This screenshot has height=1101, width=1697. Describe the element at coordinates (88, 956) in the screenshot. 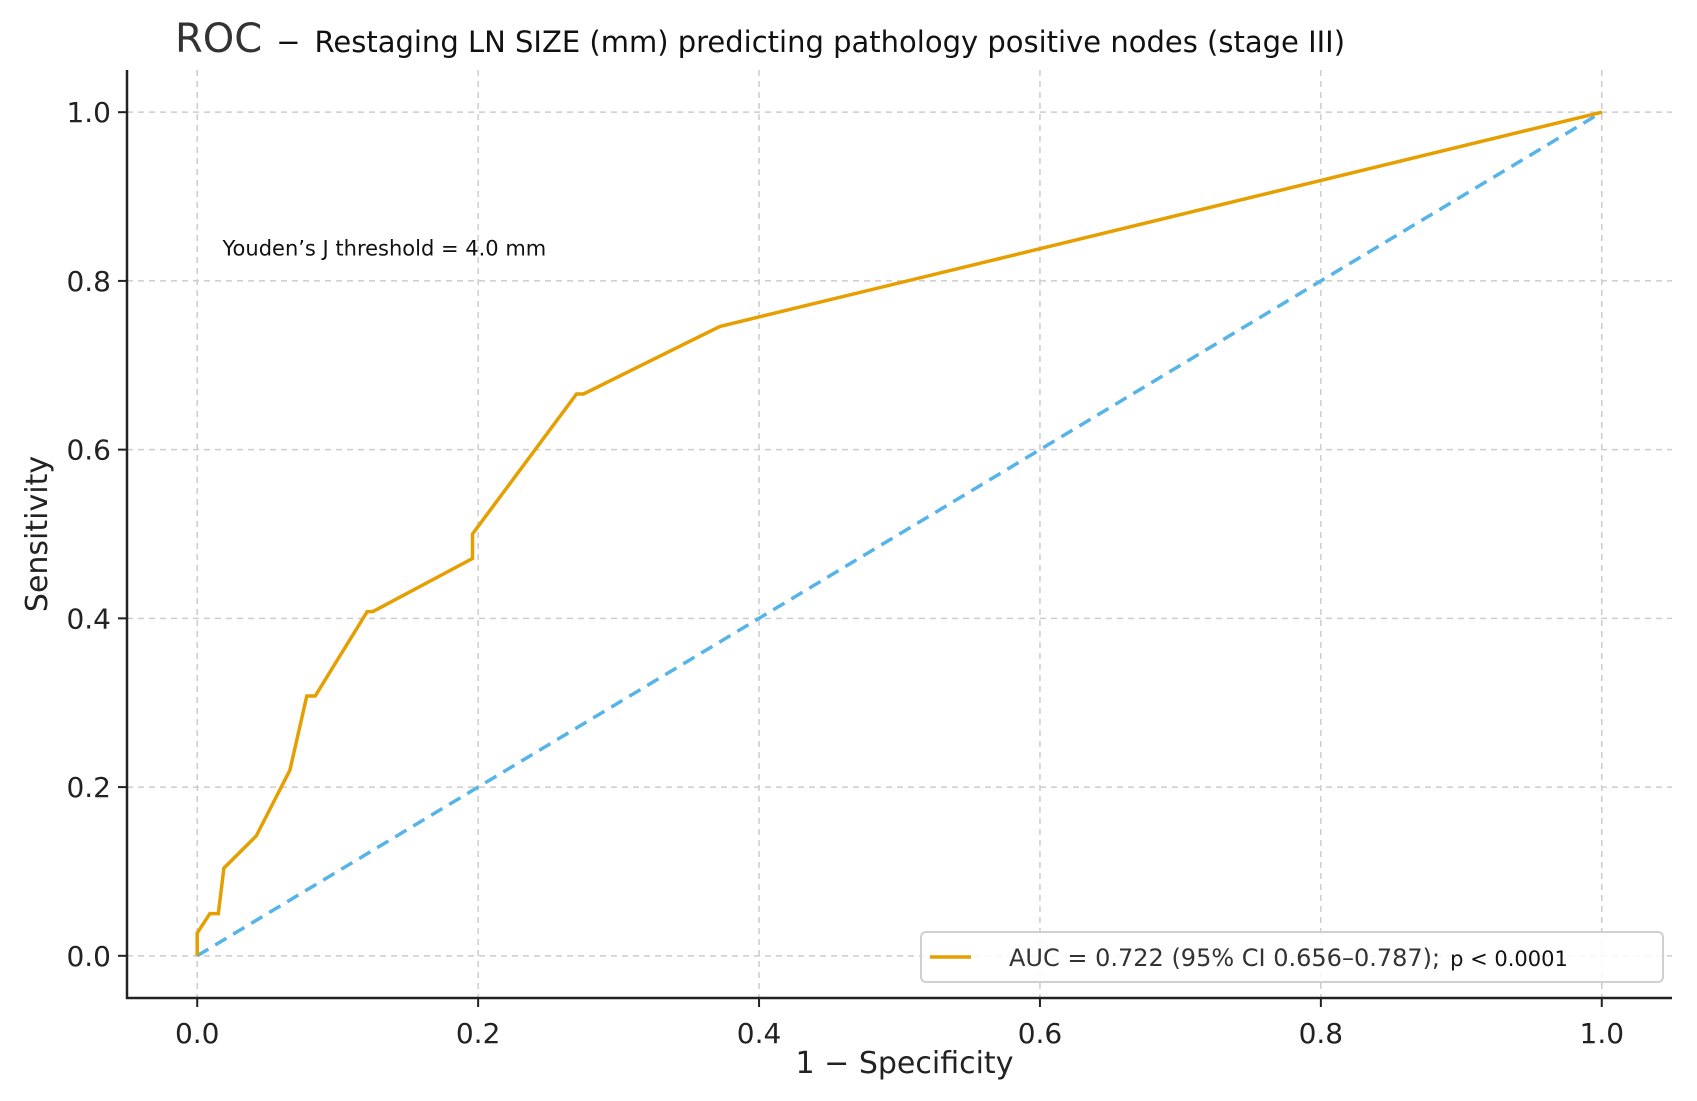

I see `y-tick-label: 0.0` at that location.